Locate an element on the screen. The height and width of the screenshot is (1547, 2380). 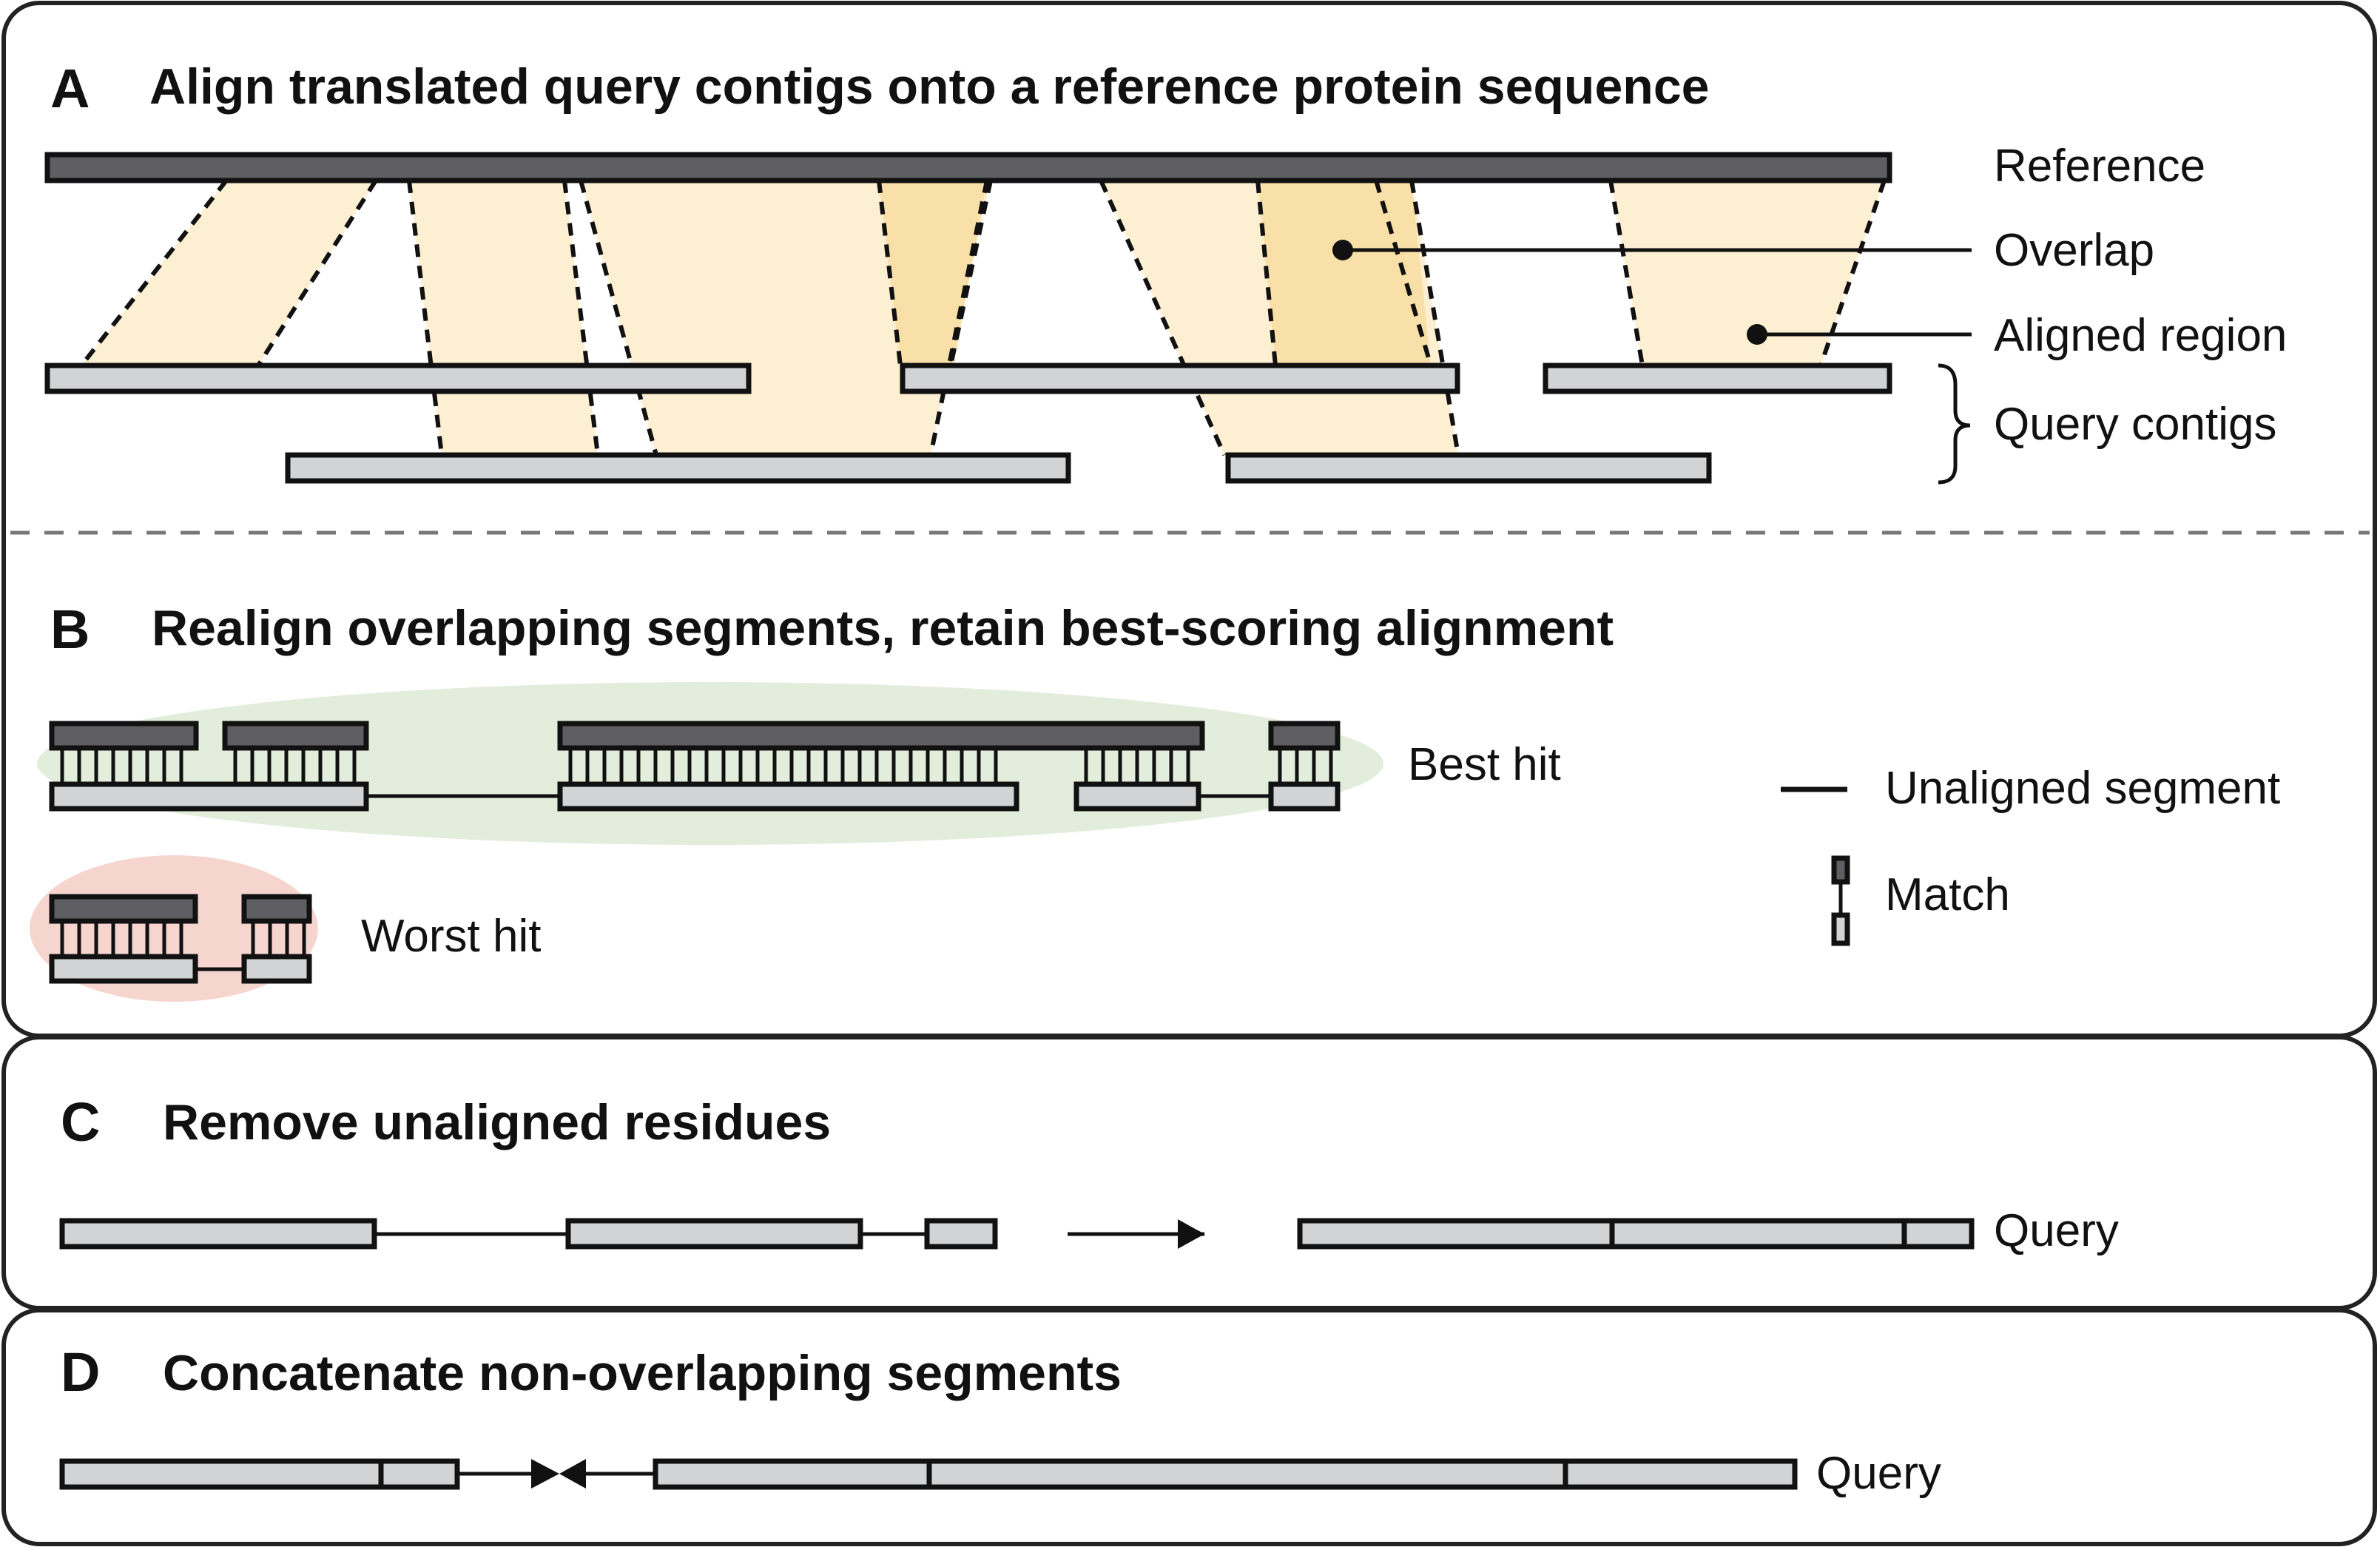
best-hit-highlight is located at coordinates (710, 763).